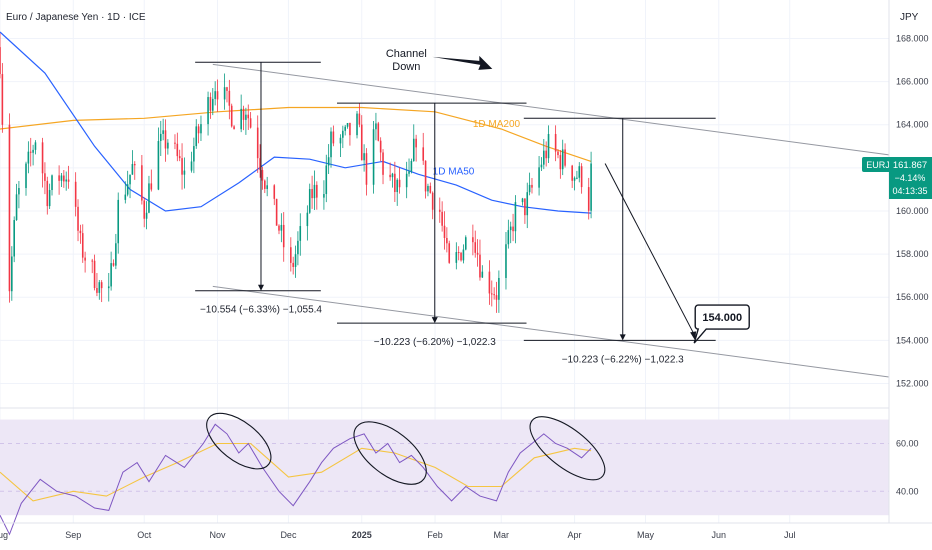 Image resolution: width=932 pixels, height=550 pixels. I want to click on projection-arrow-head, so click(693, 336).